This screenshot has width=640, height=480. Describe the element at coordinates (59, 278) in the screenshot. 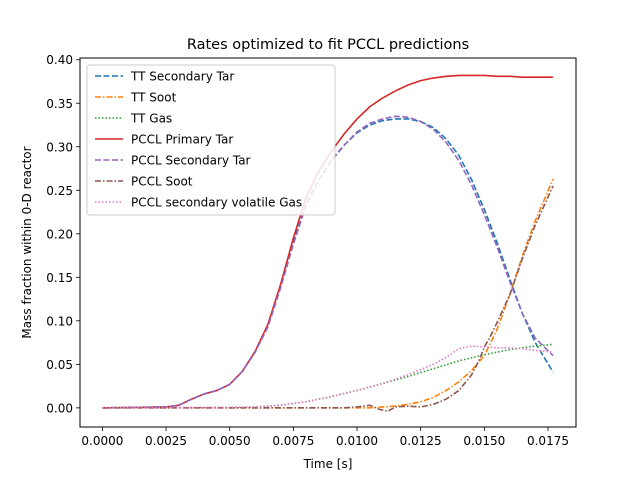

I see `y-tick-label: 0.15` at that location.